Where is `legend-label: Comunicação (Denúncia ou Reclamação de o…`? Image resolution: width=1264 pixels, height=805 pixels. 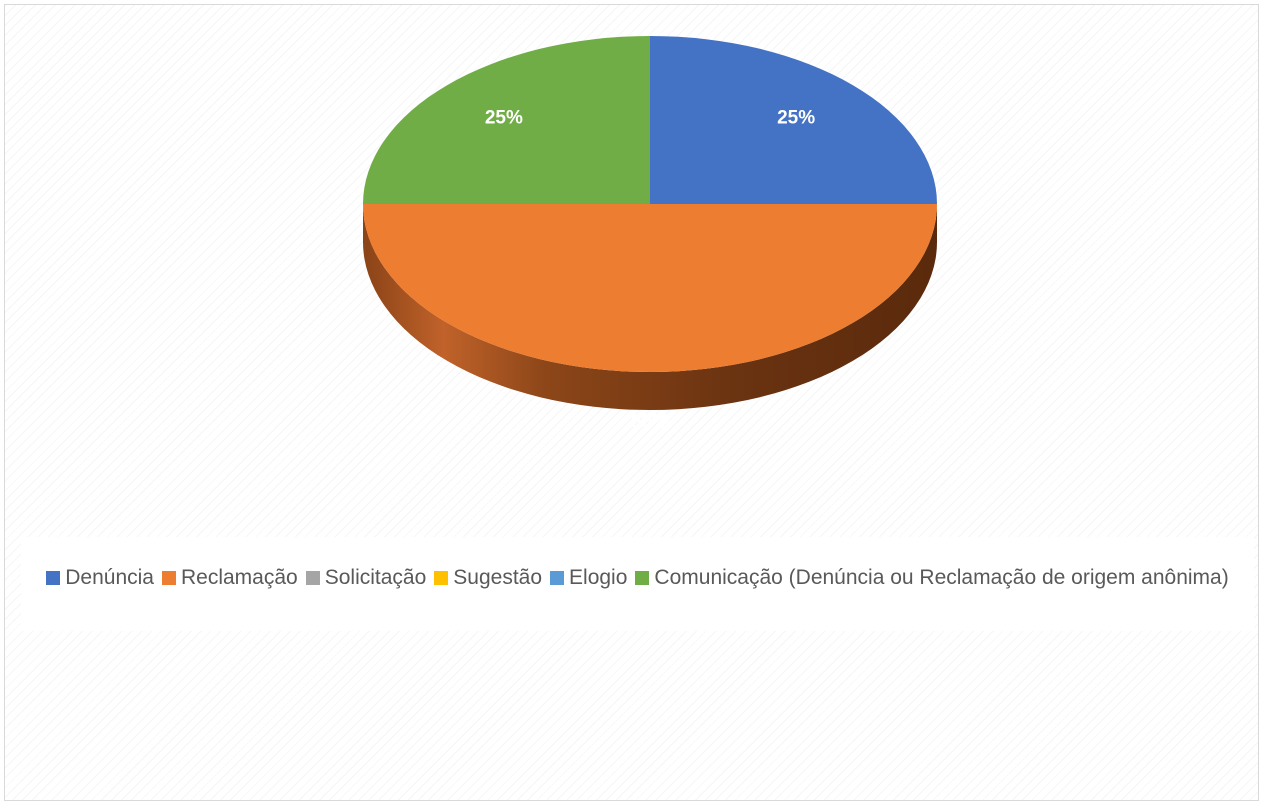
legend-label: Comunicação (Denúncia ou Reclamação de o… is located at coordinates (941, 577).